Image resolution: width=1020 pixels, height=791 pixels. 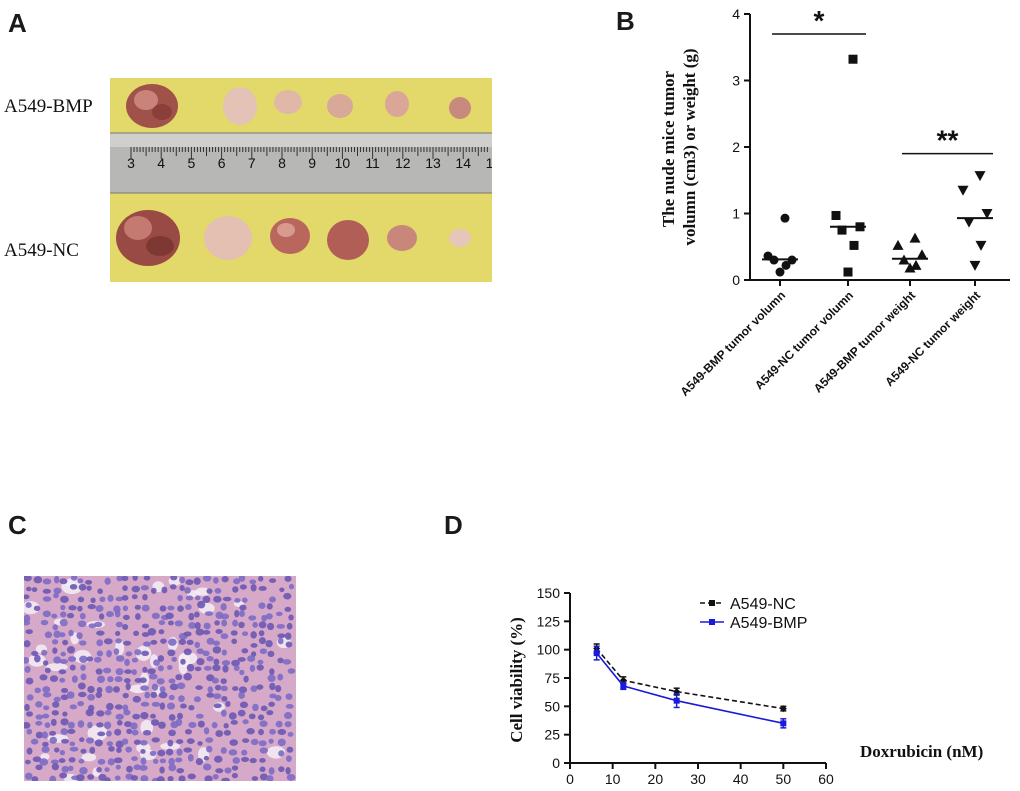 What do you see at coordinates (736, 280) in the screenshot?
I see `chart-b-ytick-label: 0` at bounding box center [736, 280].